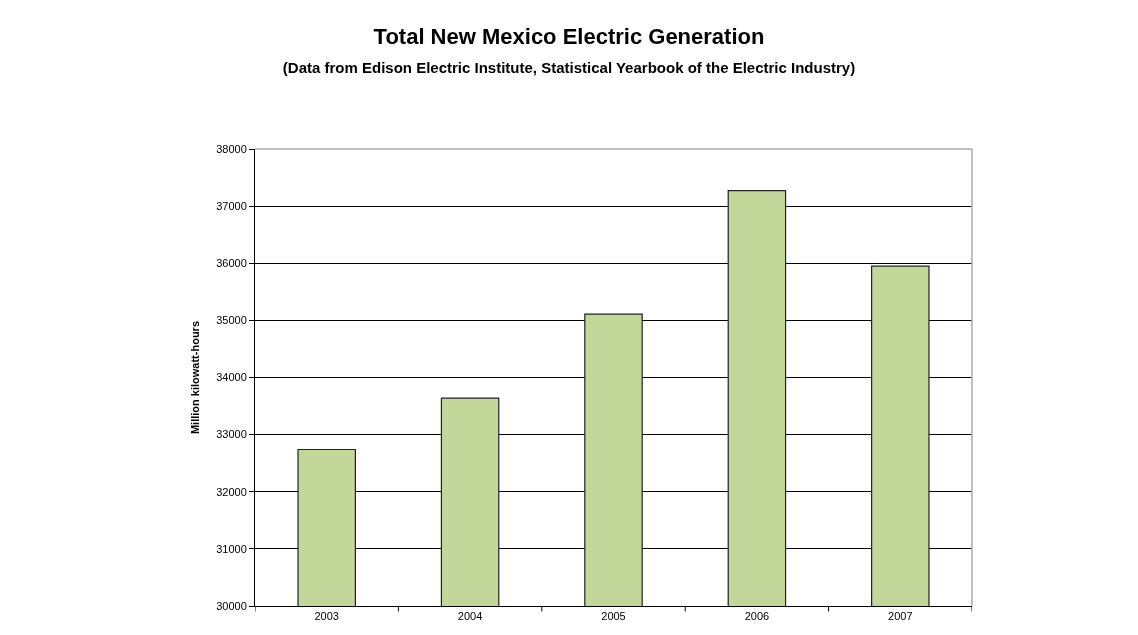  What do you see at coordinates (231, 205) in the screenshot?
I see `y-tick-label: 37000` at bounding box center [231, 205].